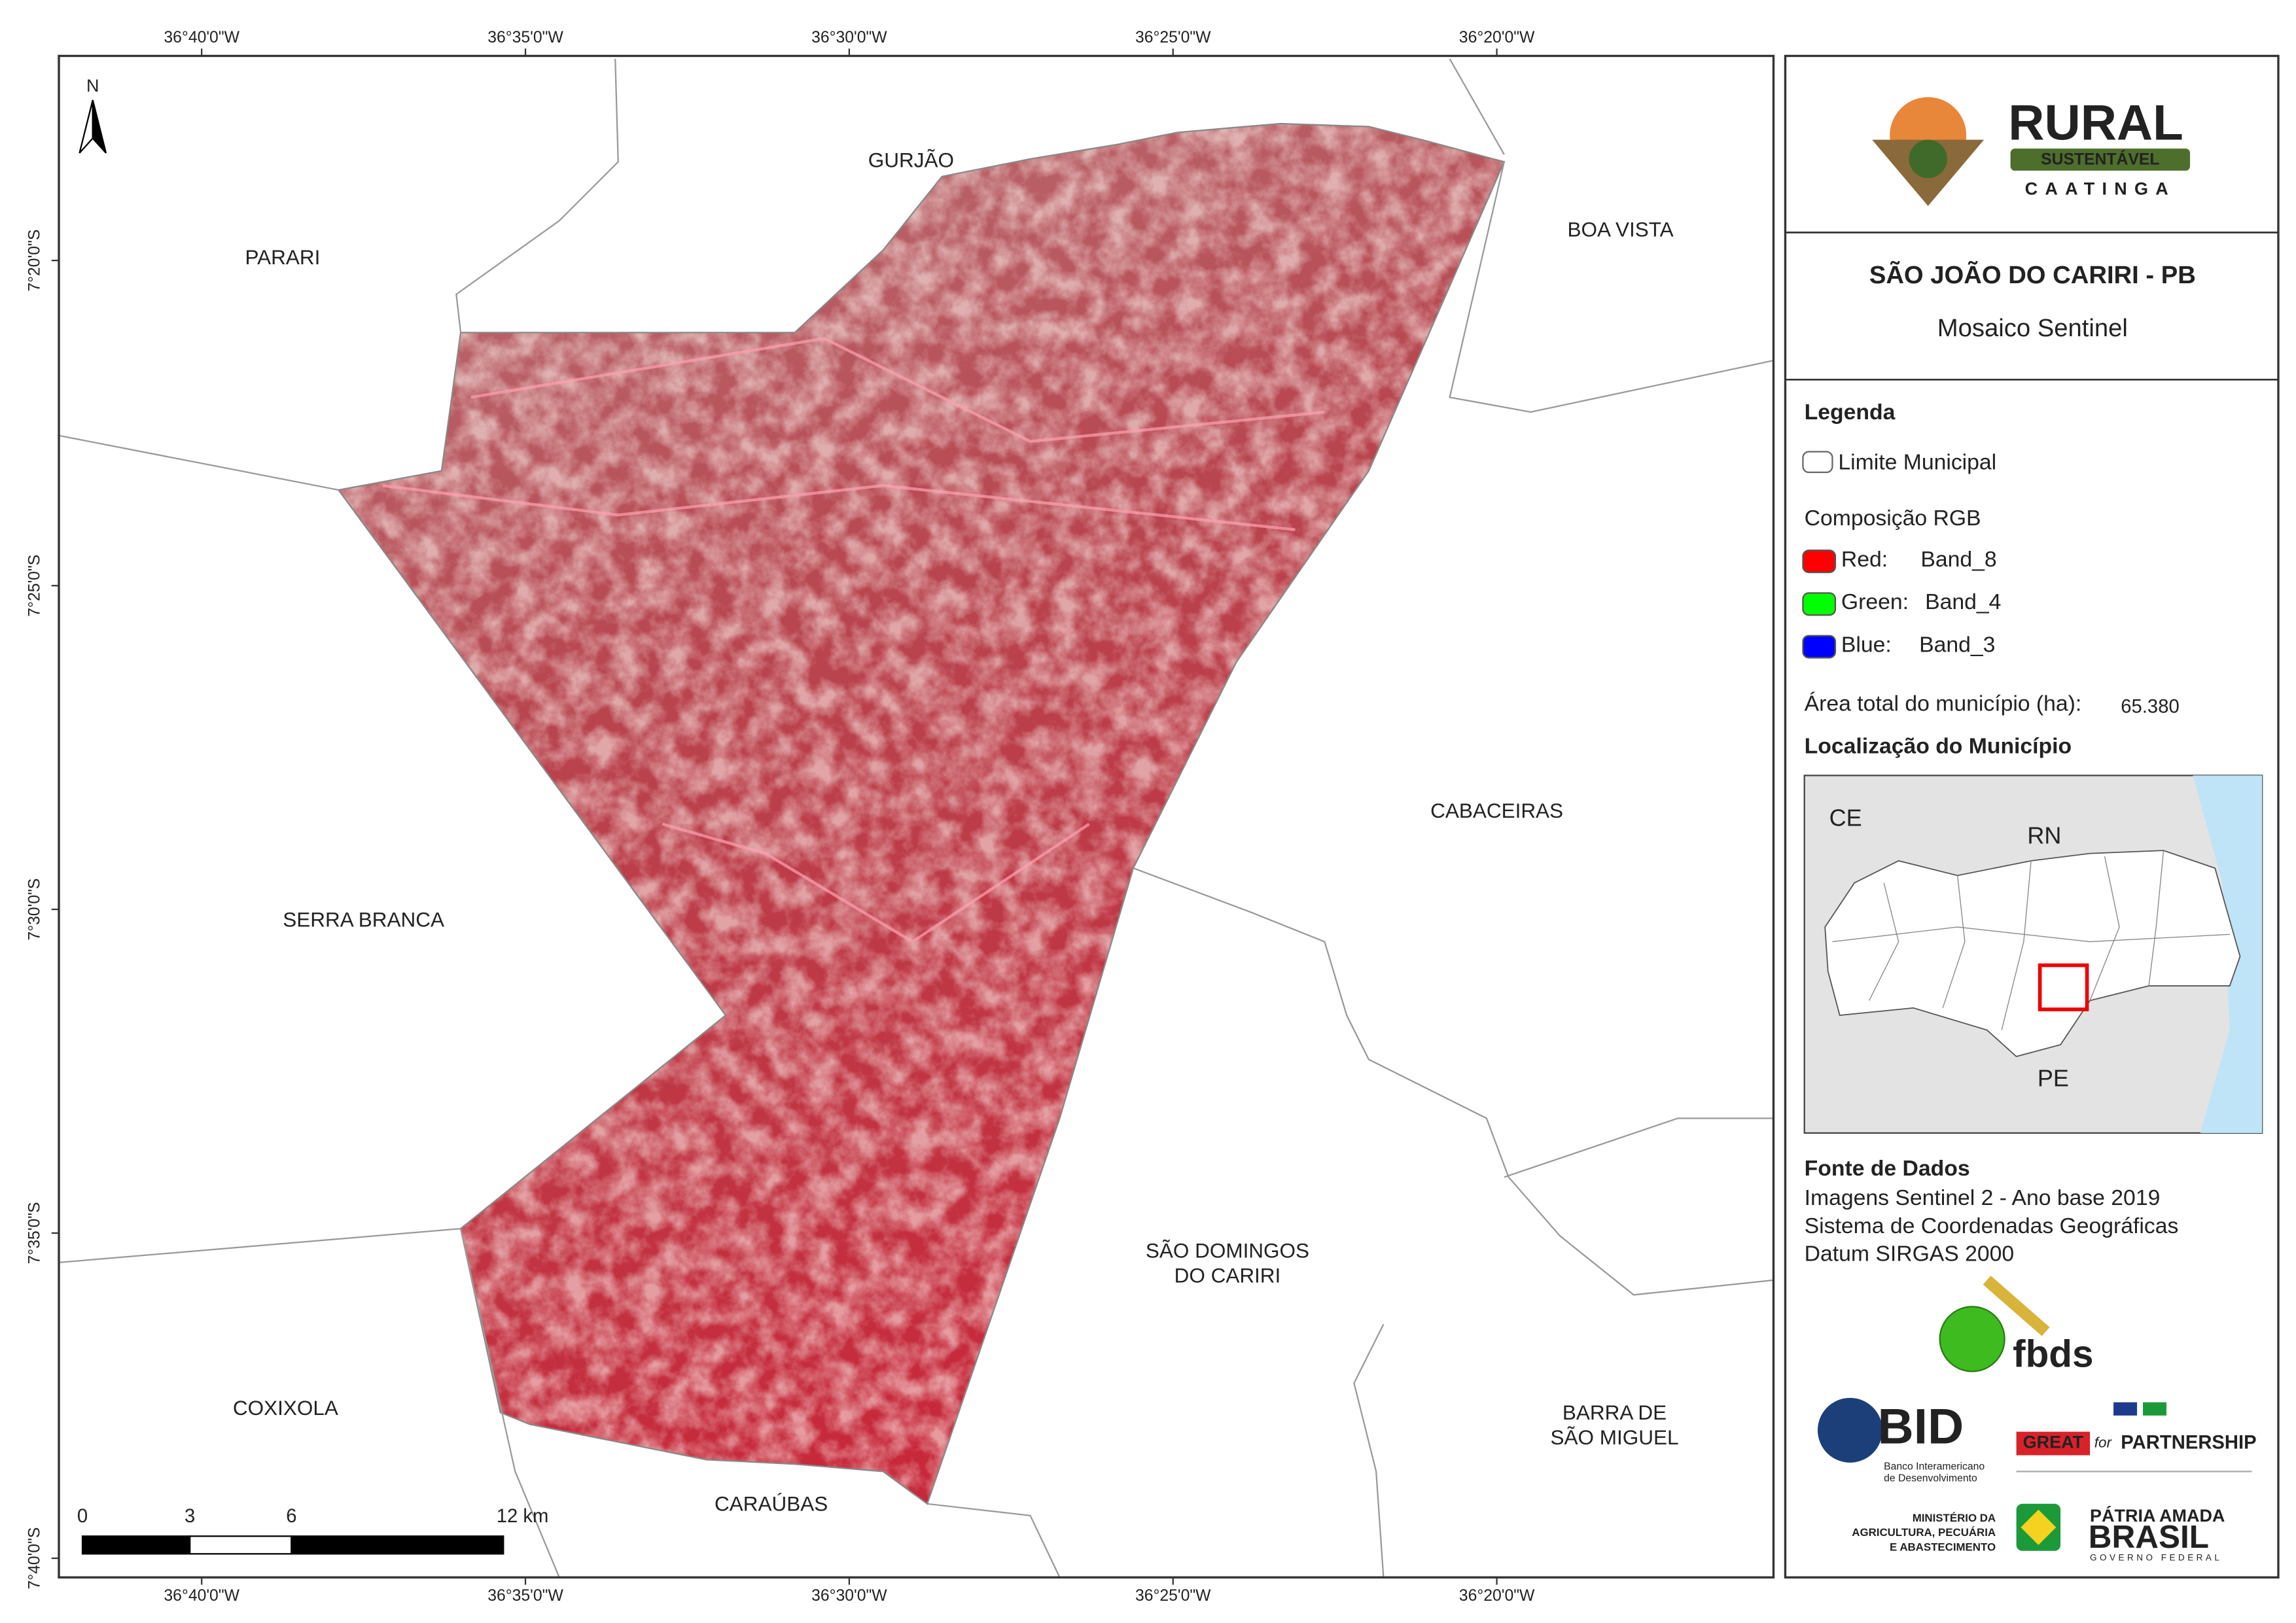 This screenshot has height=1623, width=2296. I want to click on longitude-label: 36°35'0"W, so click(525, 38).